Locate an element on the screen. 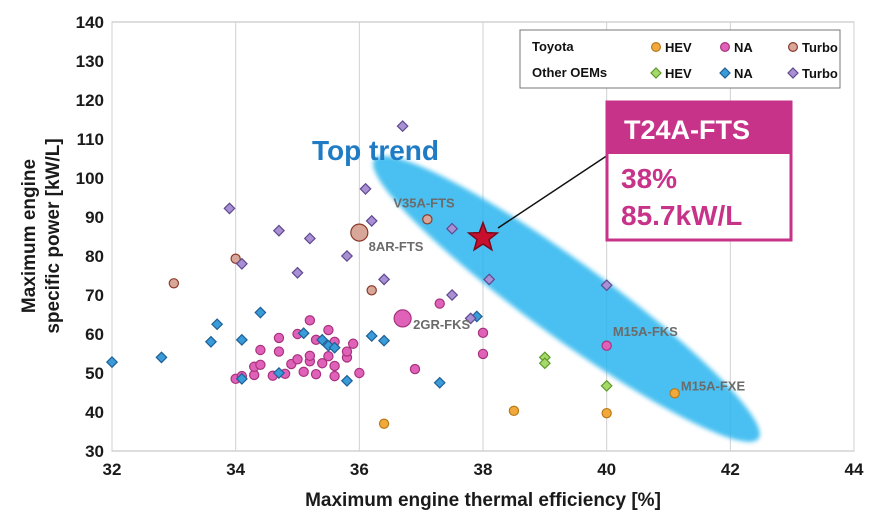 This screenshot has width=876, height=528. legend-label-other-oems-hev: HEV is located at coordinates (678, 73).